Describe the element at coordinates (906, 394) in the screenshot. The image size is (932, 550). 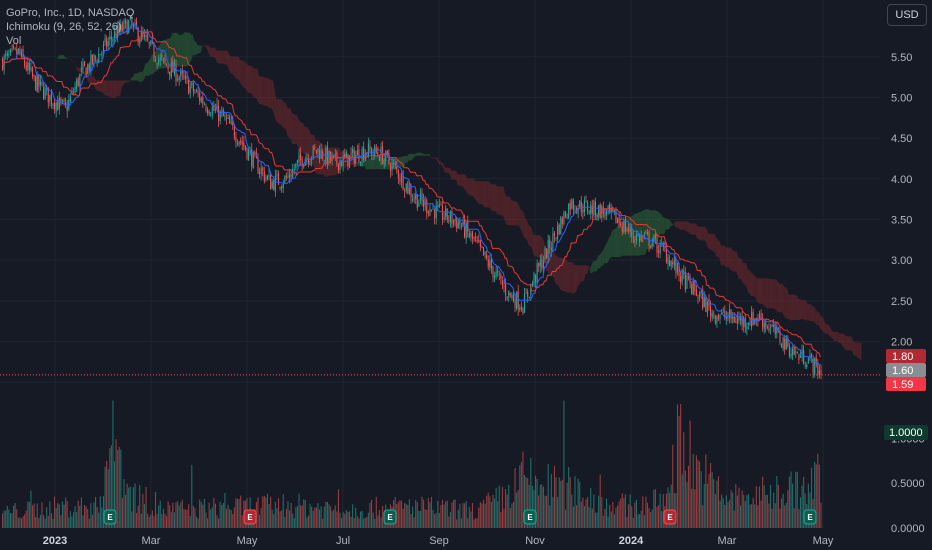
I see `price-badges: 1.80 1.60 1.59 1.0000` at that location.